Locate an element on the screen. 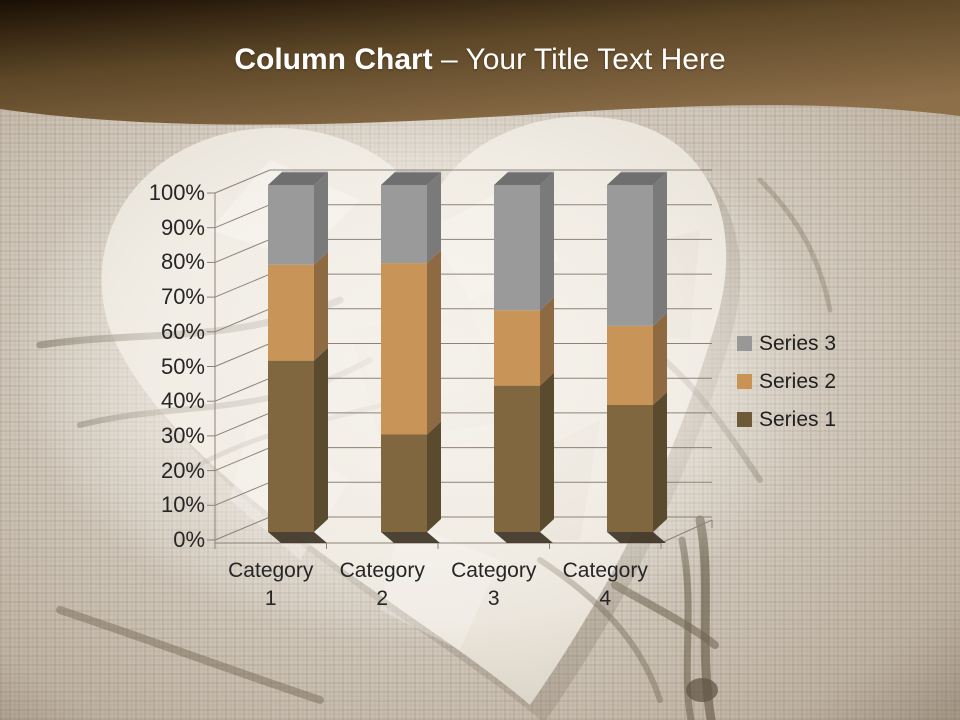 This screenshot has height=720, width=960. y-tick-label: 70% is located at coordinates (182, 297).